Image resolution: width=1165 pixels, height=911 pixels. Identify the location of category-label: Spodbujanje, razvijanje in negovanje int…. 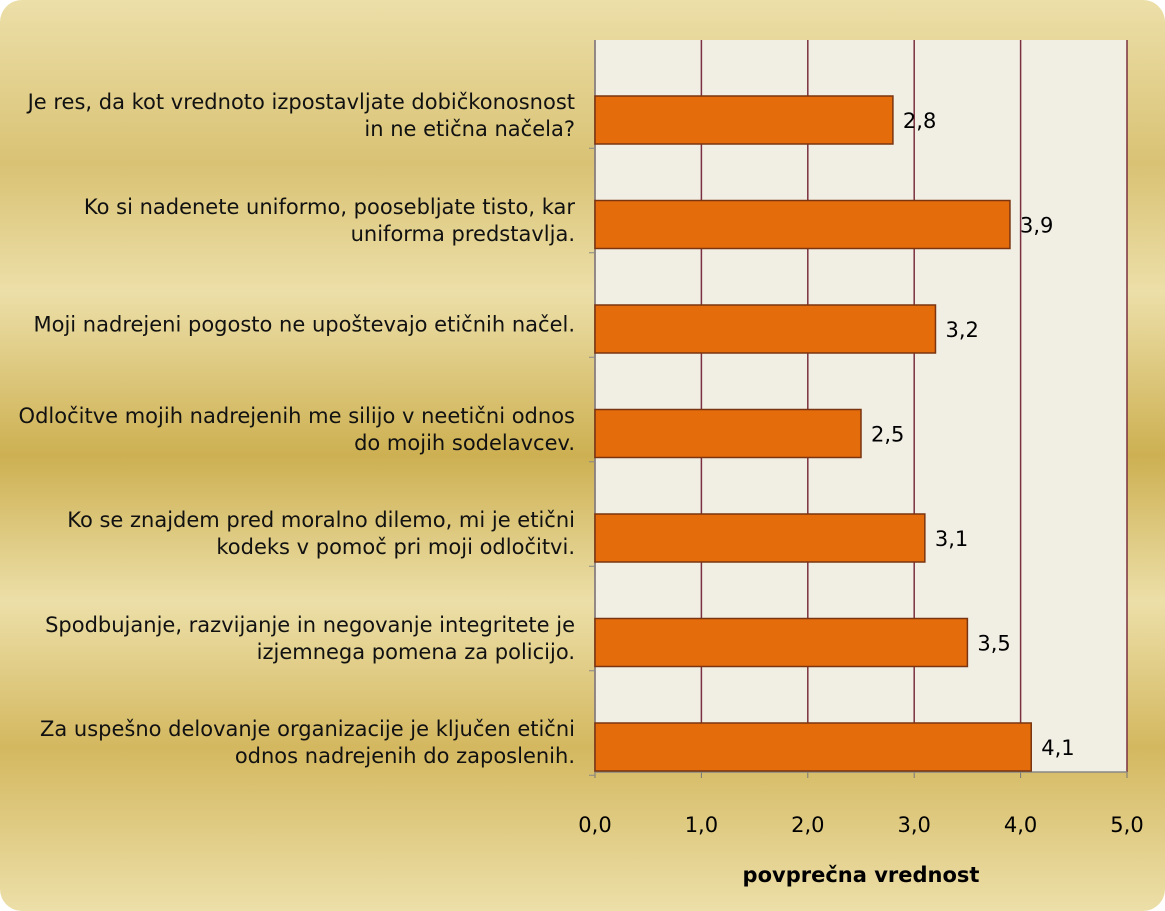
(310, 638).